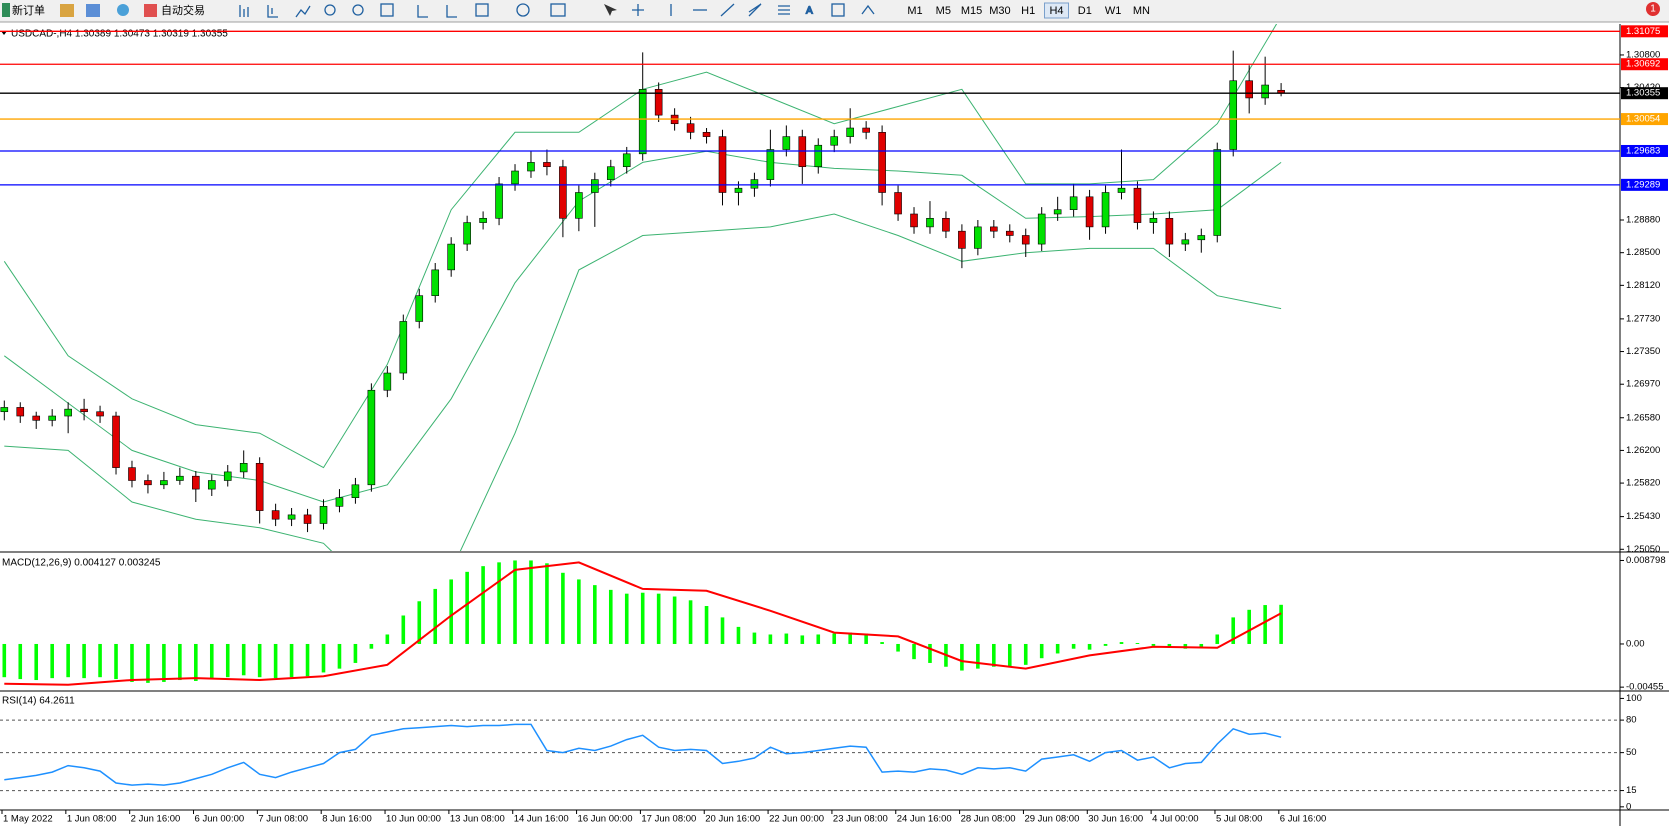  Describe the element at coordinates (1141, 11) in the screenshot. I see `timeframe-button: MN` at that location.